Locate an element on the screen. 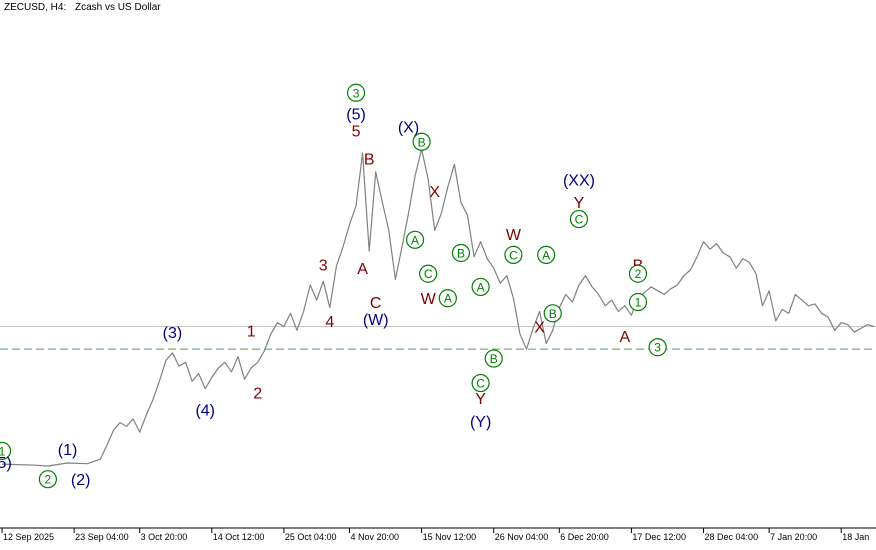 The width and height of the screenshot is (876, 550). chart-title: ZECUSD, H4: Zcash vs US Dollar is located at coordinates (82, 7).